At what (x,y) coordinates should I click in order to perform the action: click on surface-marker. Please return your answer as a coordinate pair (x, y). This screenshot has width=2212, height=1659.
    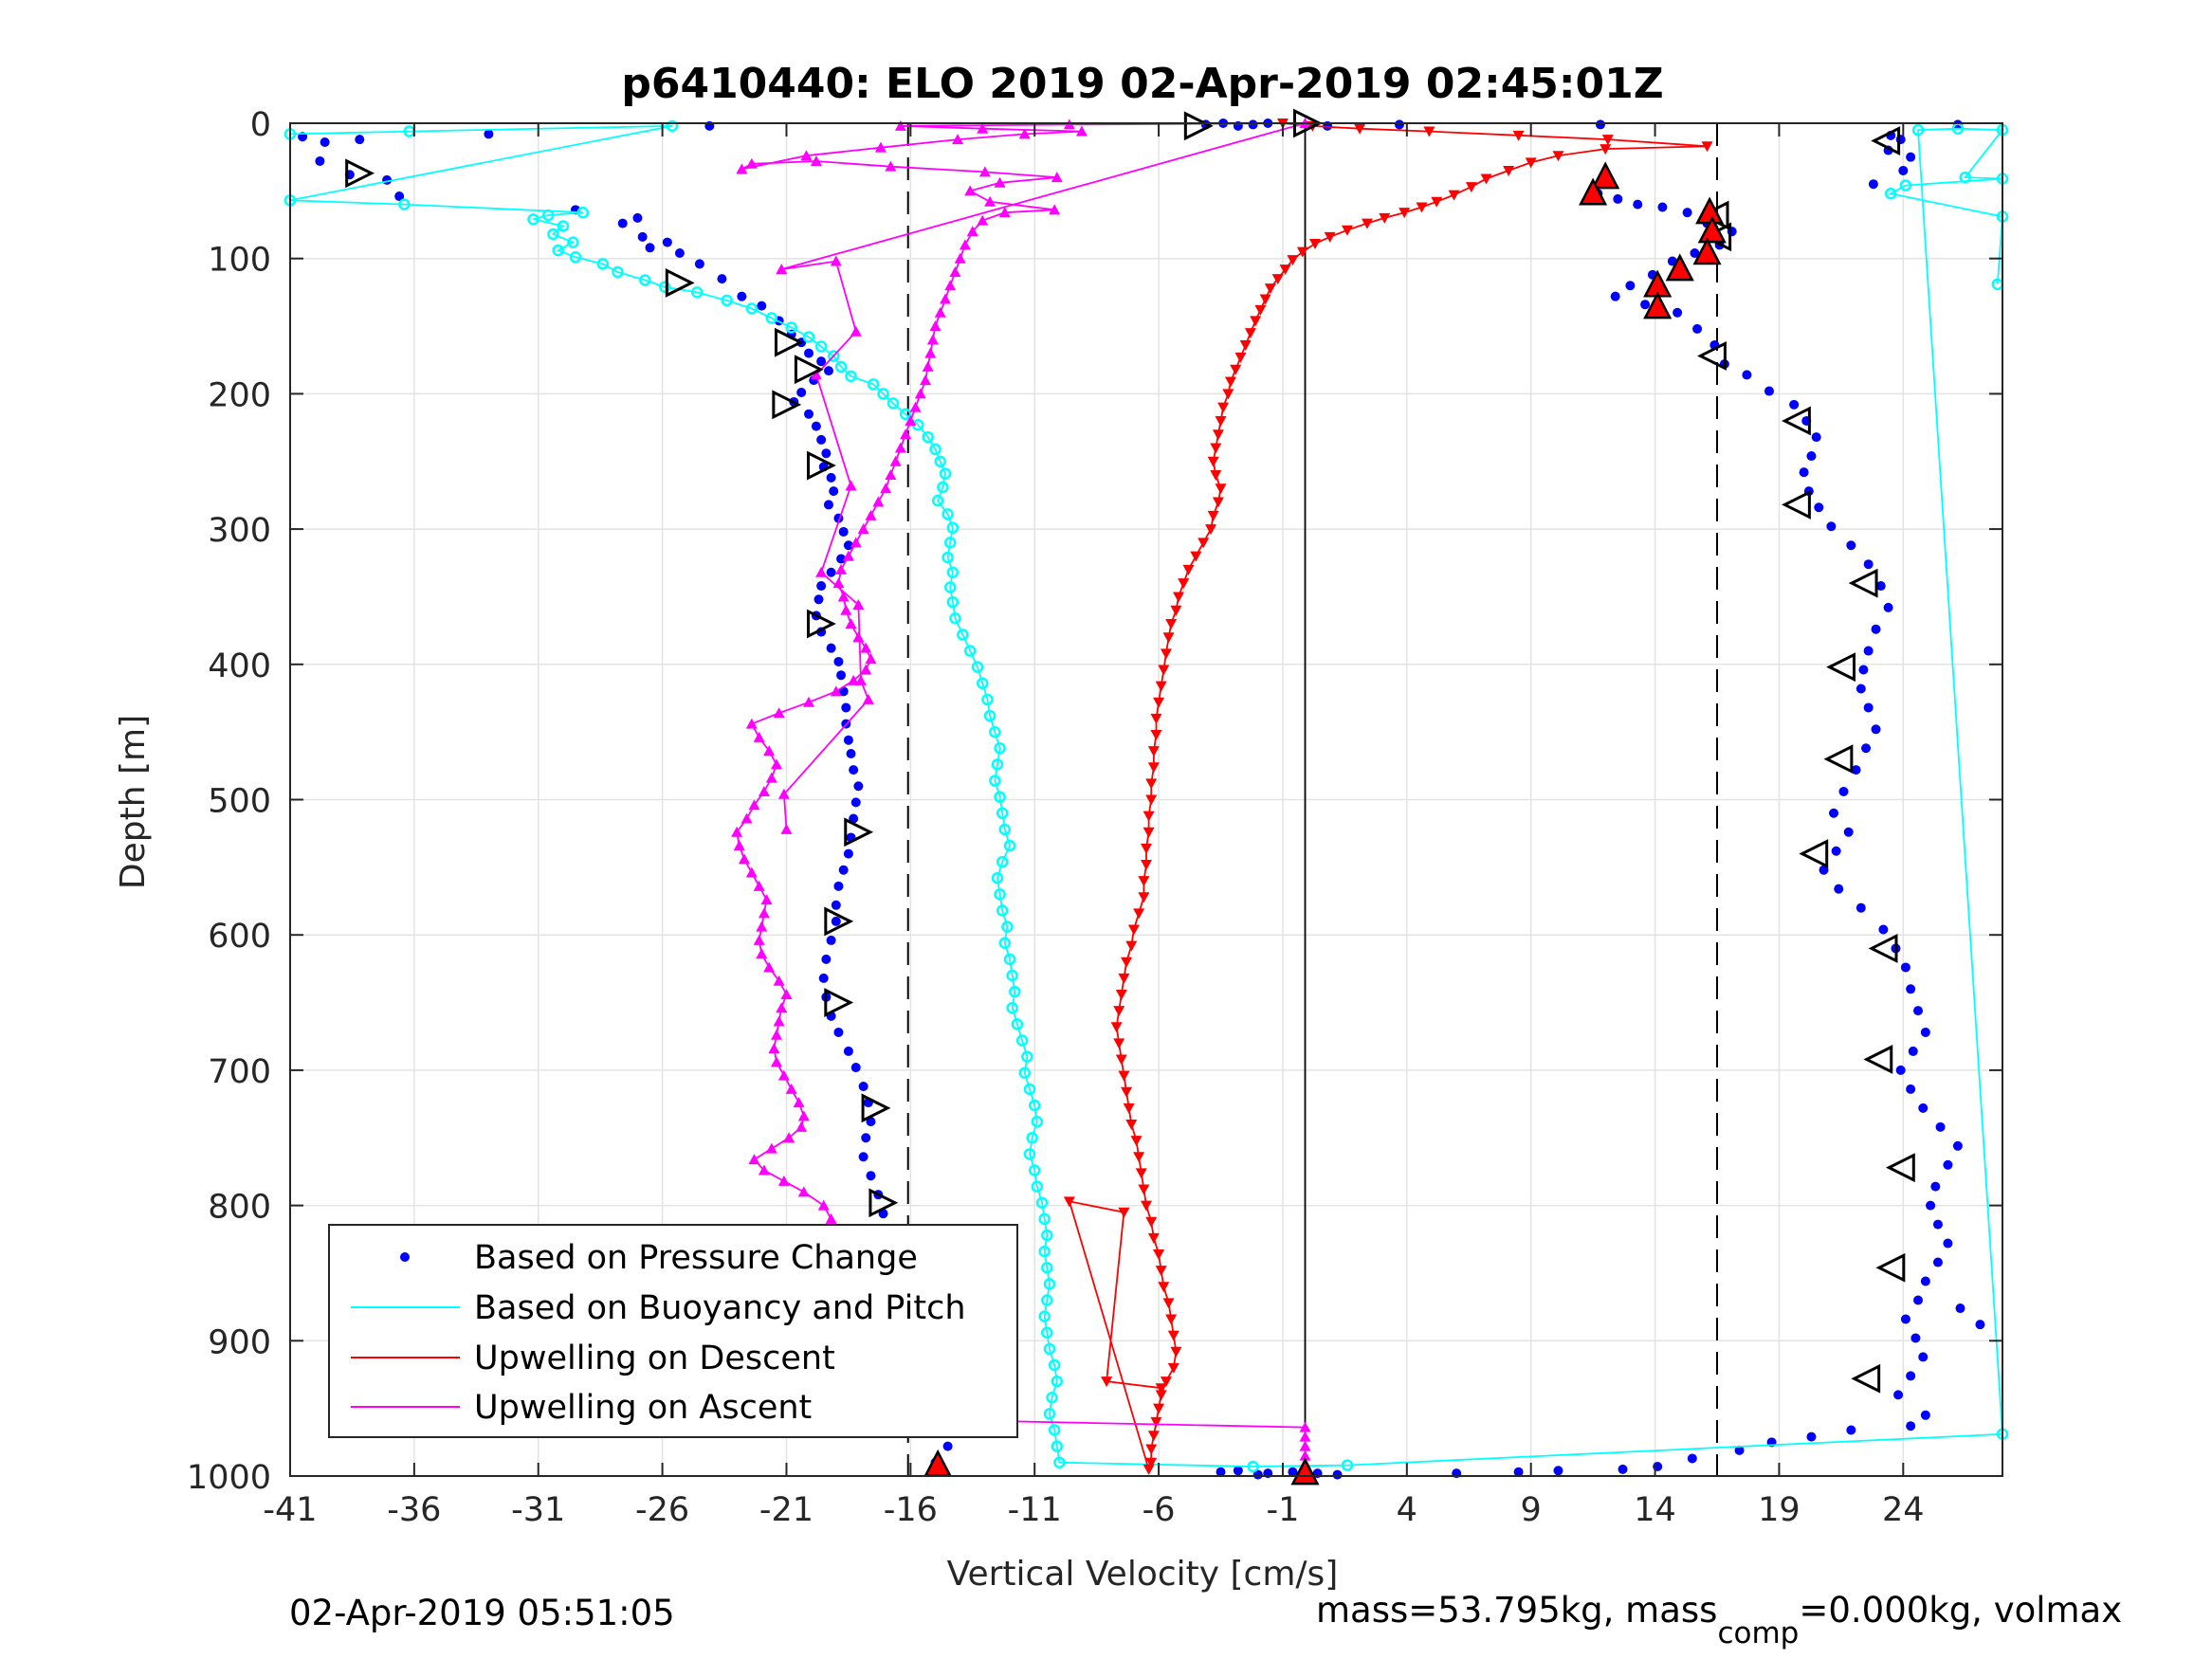
    Looking at the image, I should click on (1658, 305).